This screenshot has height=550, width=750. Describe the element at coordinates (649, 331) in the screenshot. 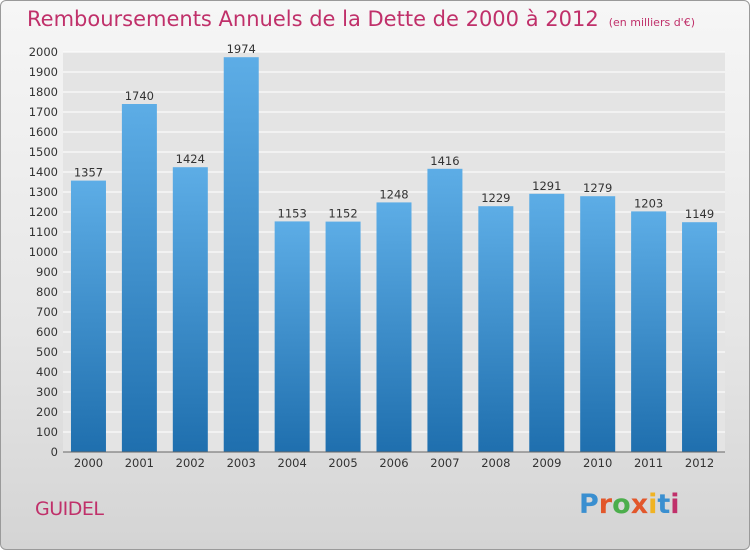

I see `bar-2011` at that location.